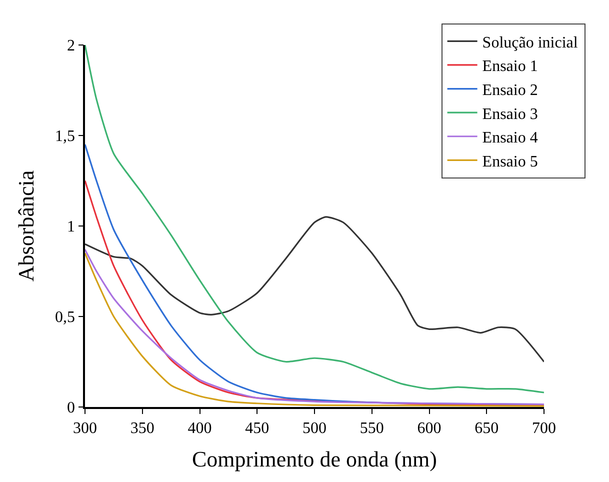  I want to click on legend-label: Solução inicial, so click(530, 43).